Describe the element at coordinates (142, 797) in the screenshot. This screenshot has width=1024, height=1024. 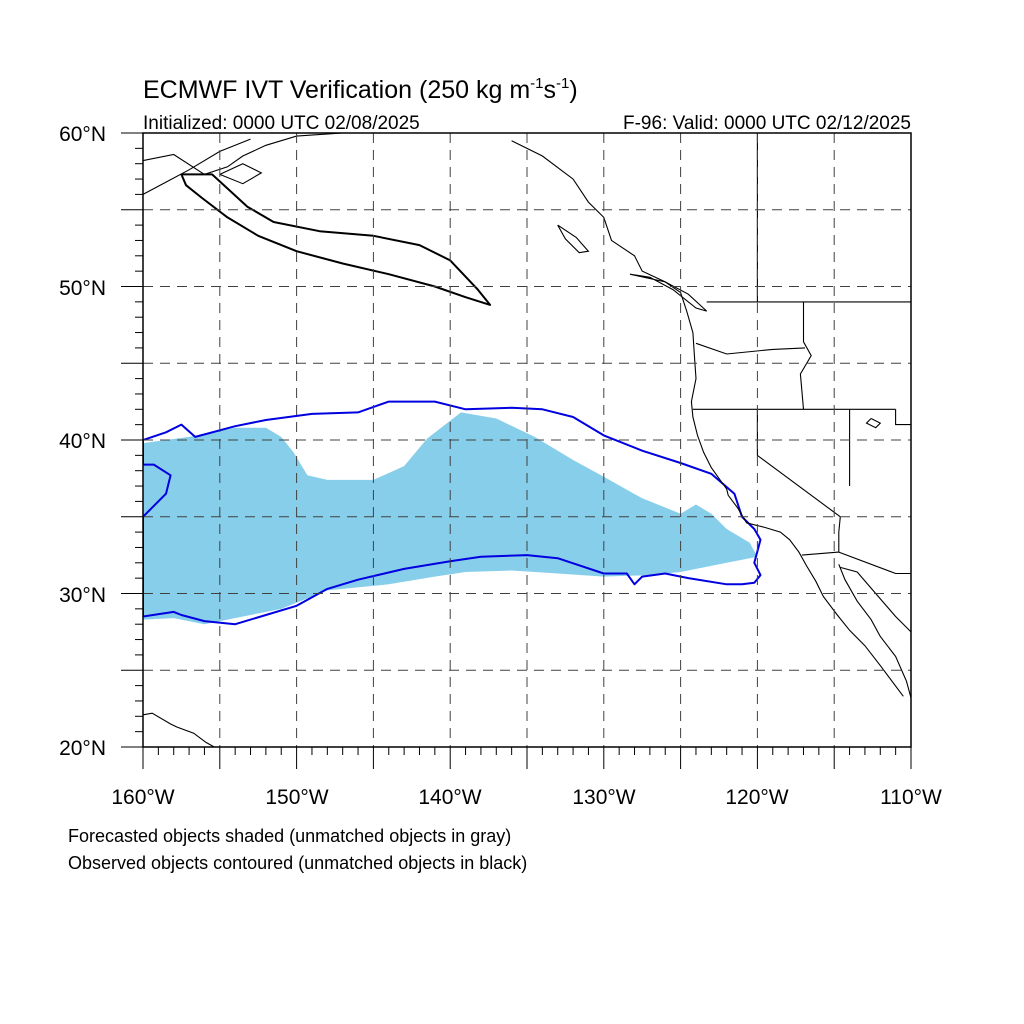
I see `lon-label-160w: 160°W` at that location.